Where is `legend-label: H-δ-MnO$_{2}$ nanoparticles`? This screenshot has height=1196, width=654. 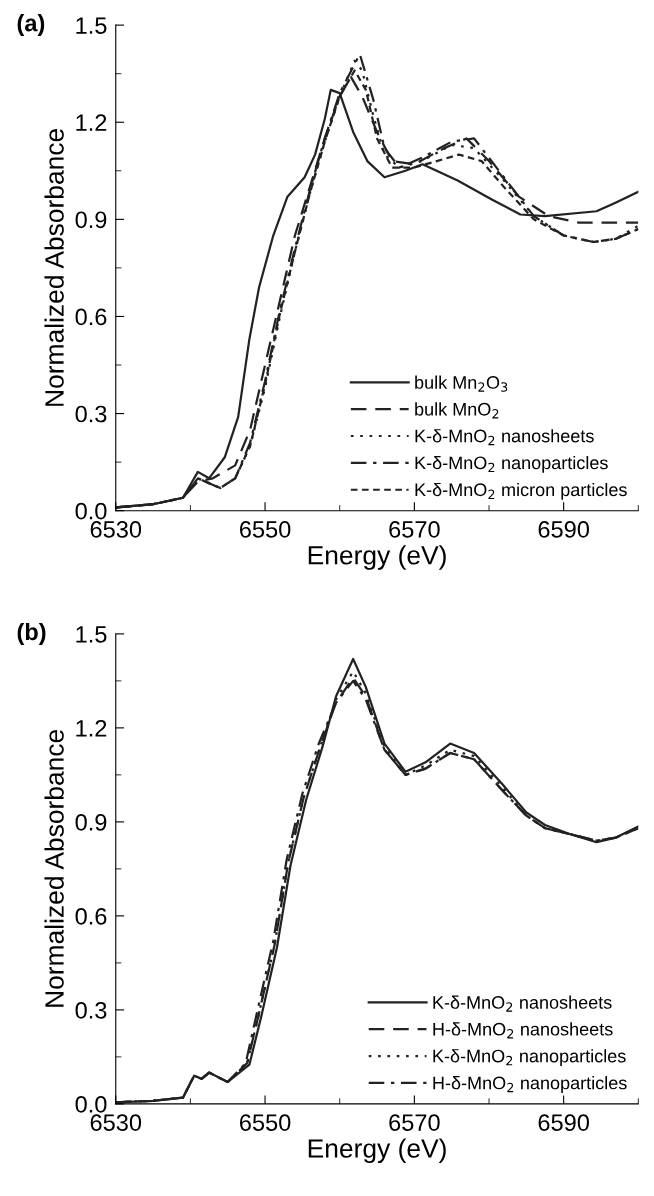 legend-label: H-δ-MnO$_{2}$ nanoparticles is located at coordinates (530, 1084).